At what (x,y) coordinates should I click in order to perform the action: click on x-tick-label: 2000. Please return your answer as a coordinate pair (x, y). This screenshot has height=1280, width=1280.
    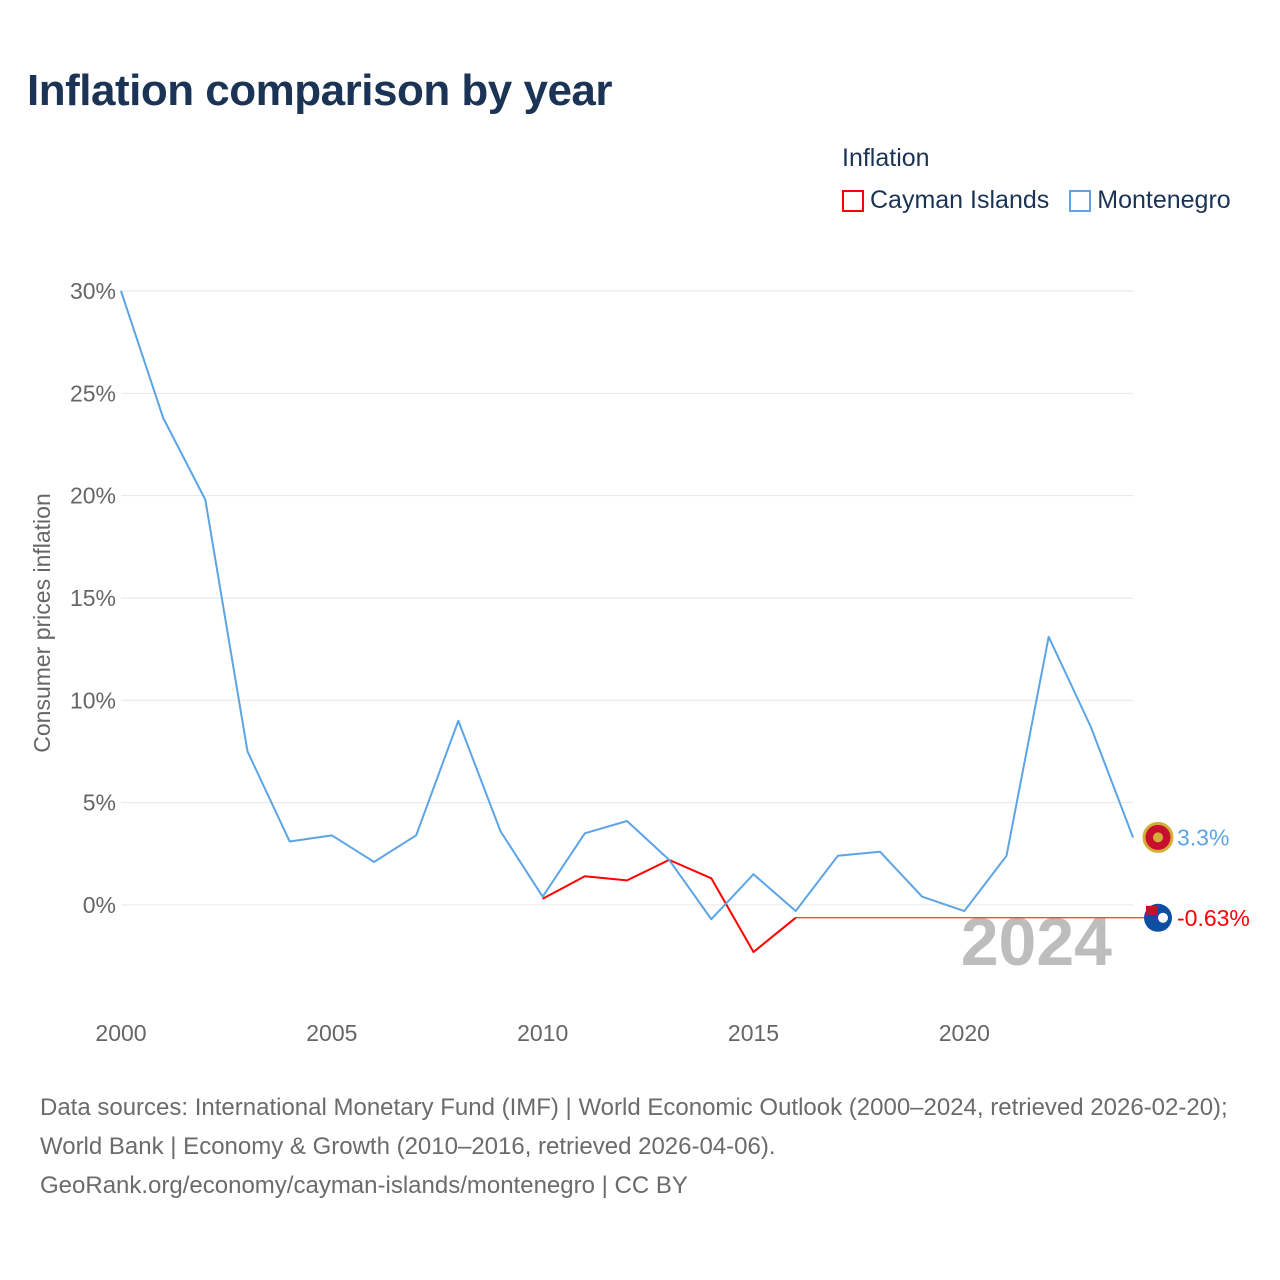
    Looking at the image, I should click on (120, 1033).